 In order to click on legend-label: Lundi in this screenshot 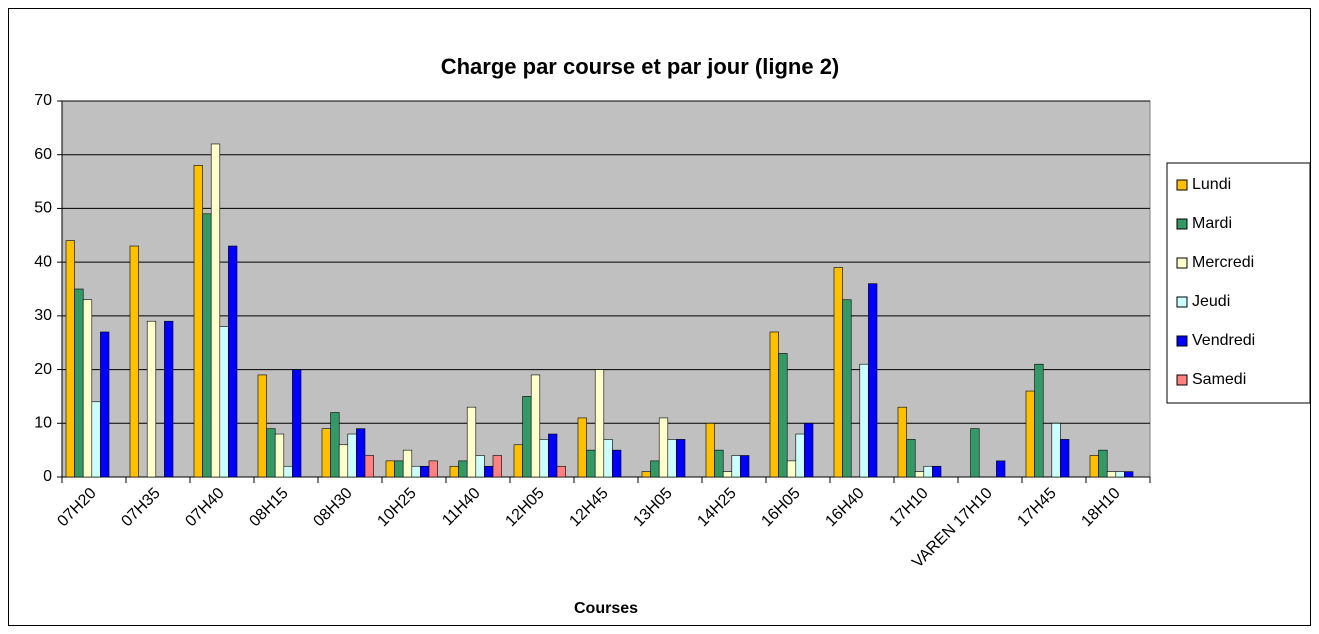, I will do `click(1211, 184)`.